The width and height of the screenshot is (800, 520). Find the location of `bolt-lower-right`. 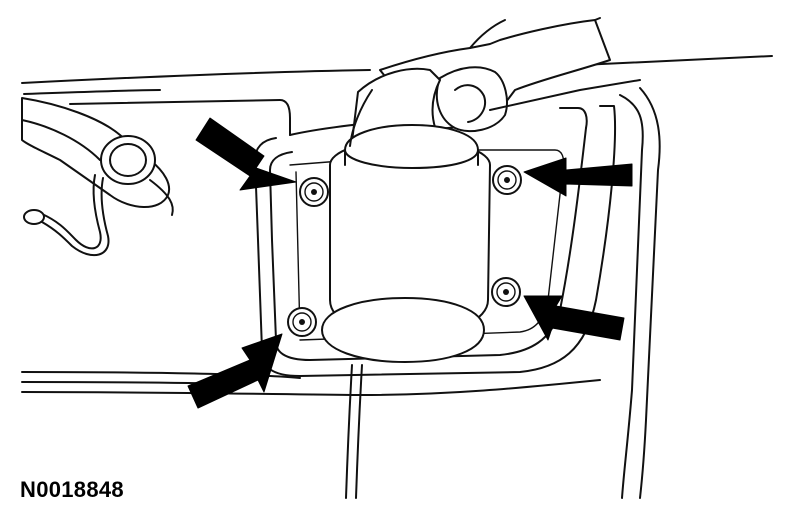

bolt-lower-right is located at coordinates (506, 292).